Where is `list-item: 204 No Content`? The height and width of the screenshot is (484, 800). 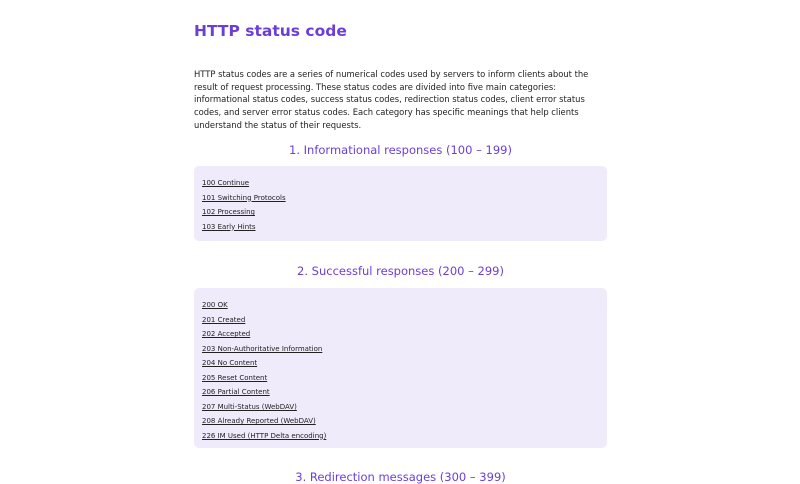 list-item: 204 No Content is located at coordinates (404, 363).